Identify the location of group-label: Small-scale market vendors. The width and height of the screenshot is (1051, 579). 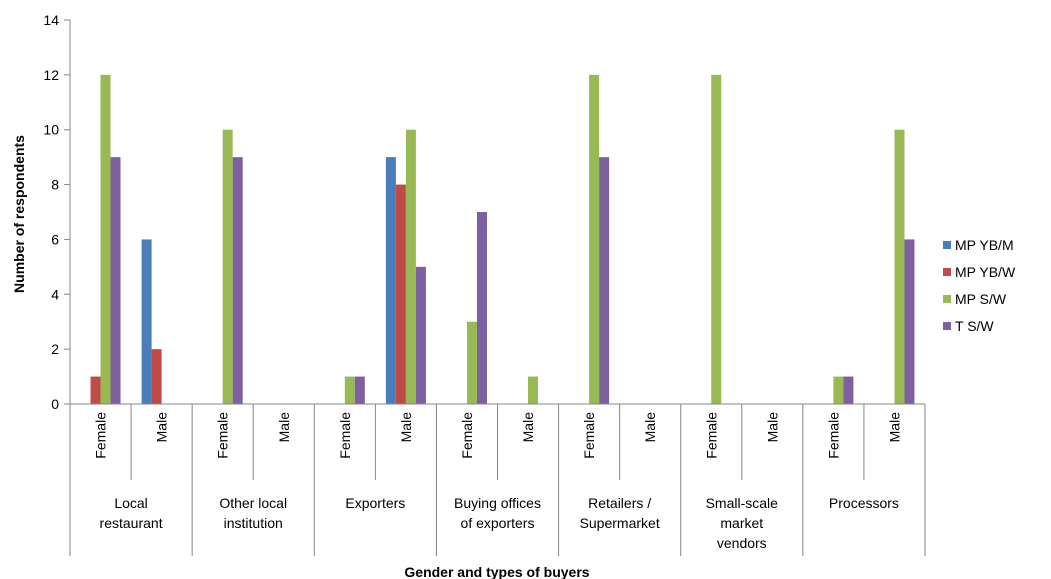
(742, 523).